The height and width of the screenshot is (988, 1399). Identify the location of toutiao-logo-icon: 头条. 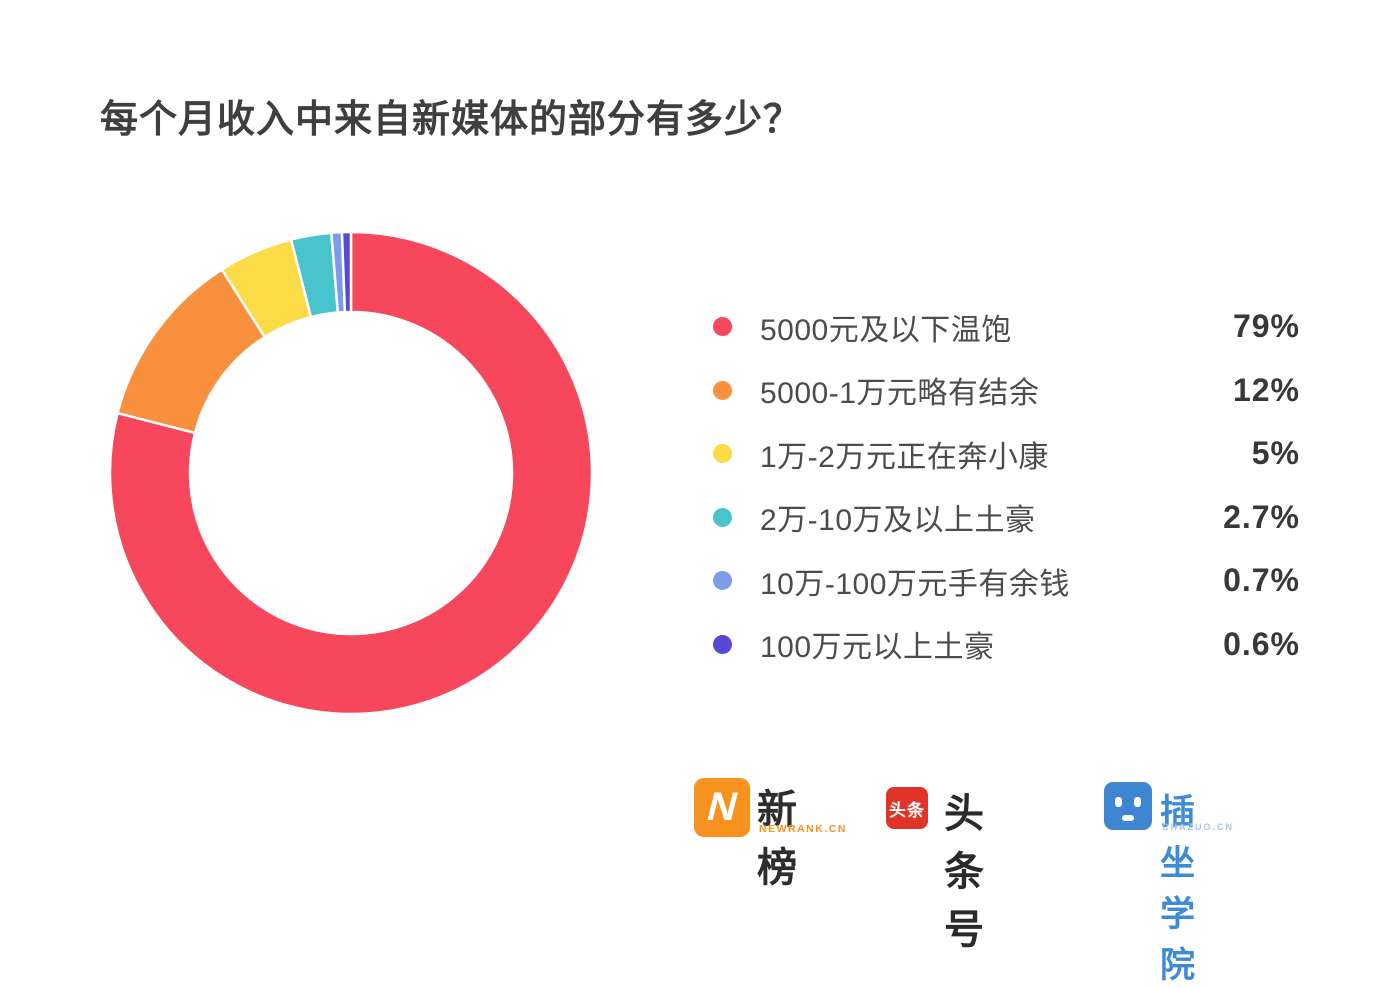
(907, 808).